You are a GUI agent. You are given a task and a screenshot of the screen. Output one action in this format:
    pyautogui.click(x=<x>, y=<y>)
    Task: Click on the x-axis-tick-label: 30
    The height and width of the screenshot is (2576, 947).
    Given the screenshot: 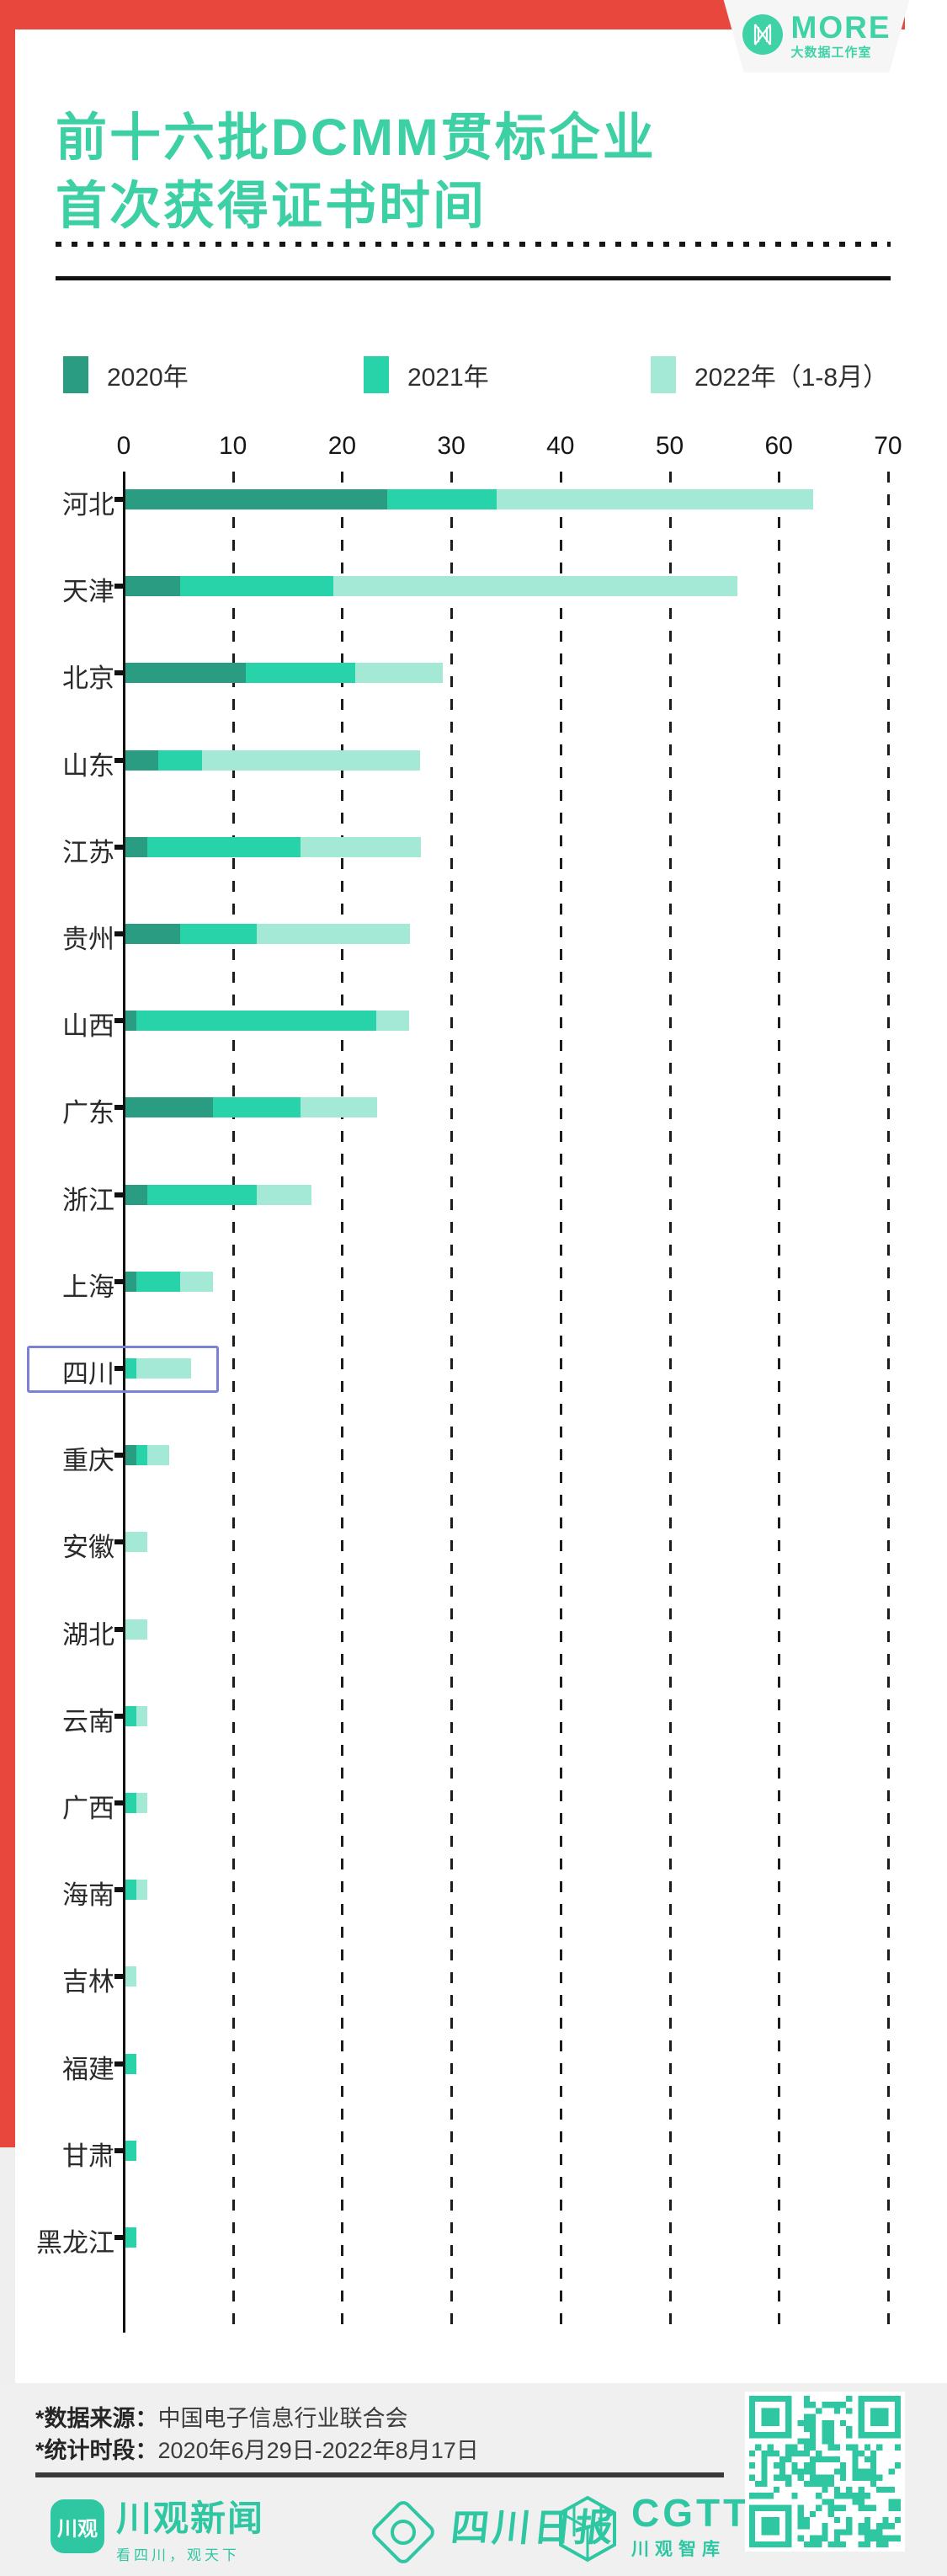 What is the action you would take?
    pyautogui.click(x=452, y=446)
    